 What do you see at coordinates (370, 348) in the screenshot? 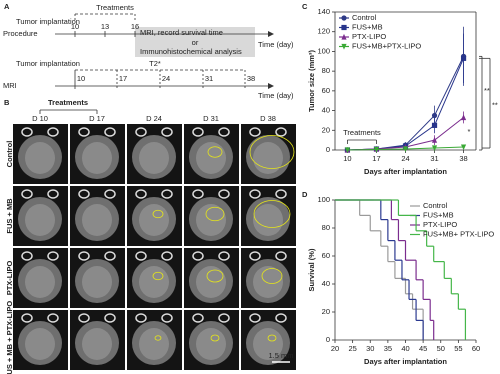
I see `x-tick-label: 30` at bounding box center [370, 348].